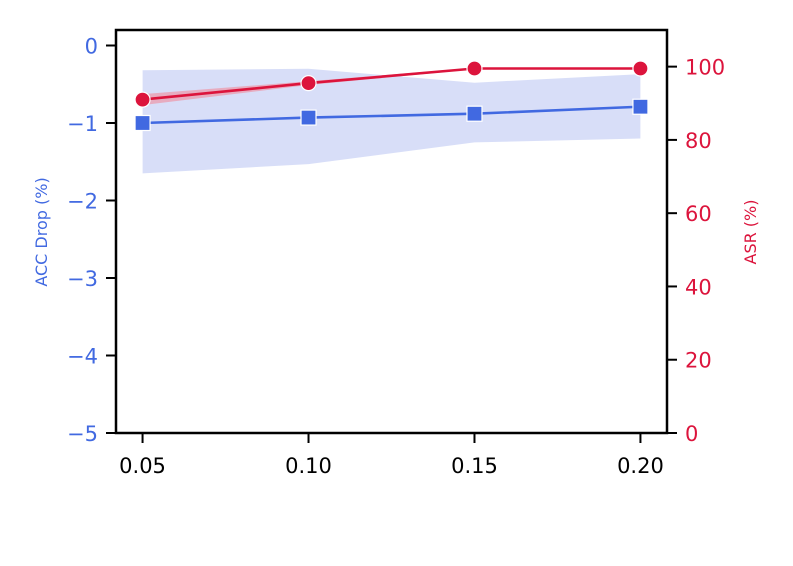 This screenshot has width=793, height=566. I want to click on x-tick-label: 0.15, so click(474, 466).